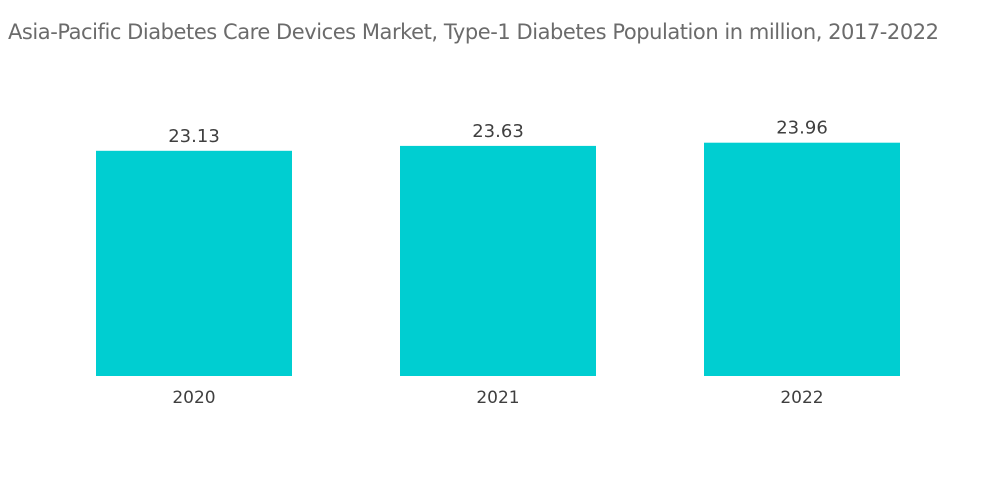 This screenshot has width=1000, height=504. What do you see at coordinates (194, 263) in the screenshot?
I see `bar-2020` at bounding box center [194, 263].